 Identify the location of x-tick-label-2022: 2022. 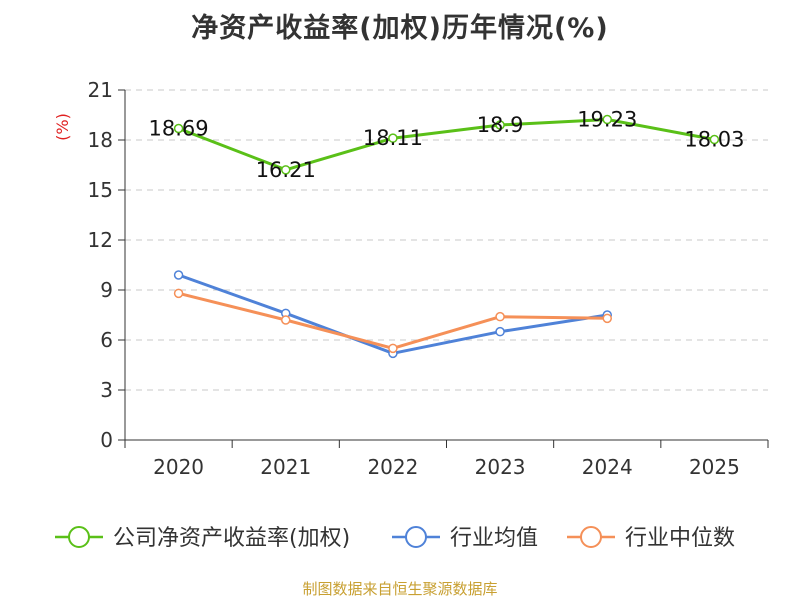
(392, 467).